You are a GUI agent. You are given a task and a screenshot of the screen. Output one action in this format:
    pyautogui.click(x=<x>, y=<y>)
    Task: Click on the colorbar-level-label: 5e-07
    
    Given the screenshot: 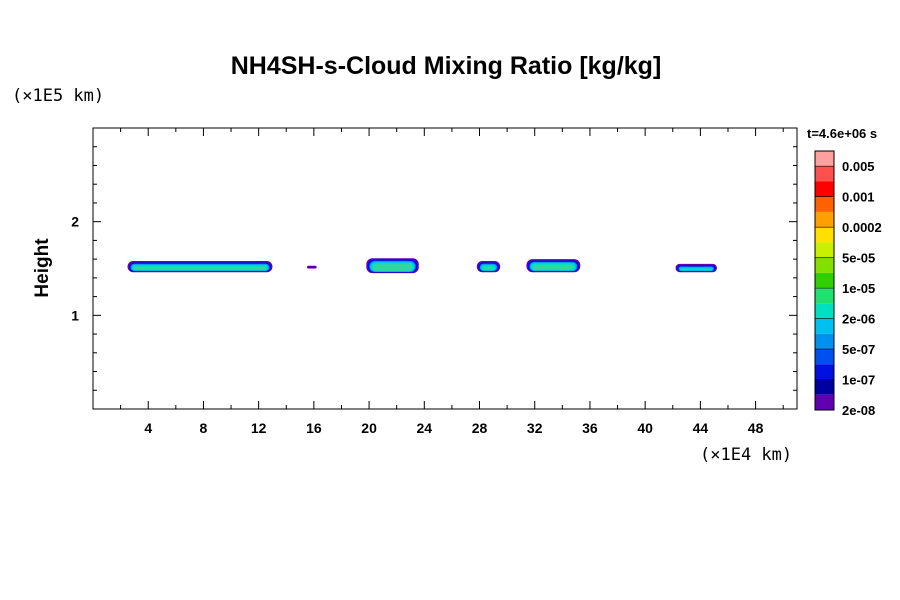 What is the action you would take?
    pyautogui.click(x=858, y=349)
    